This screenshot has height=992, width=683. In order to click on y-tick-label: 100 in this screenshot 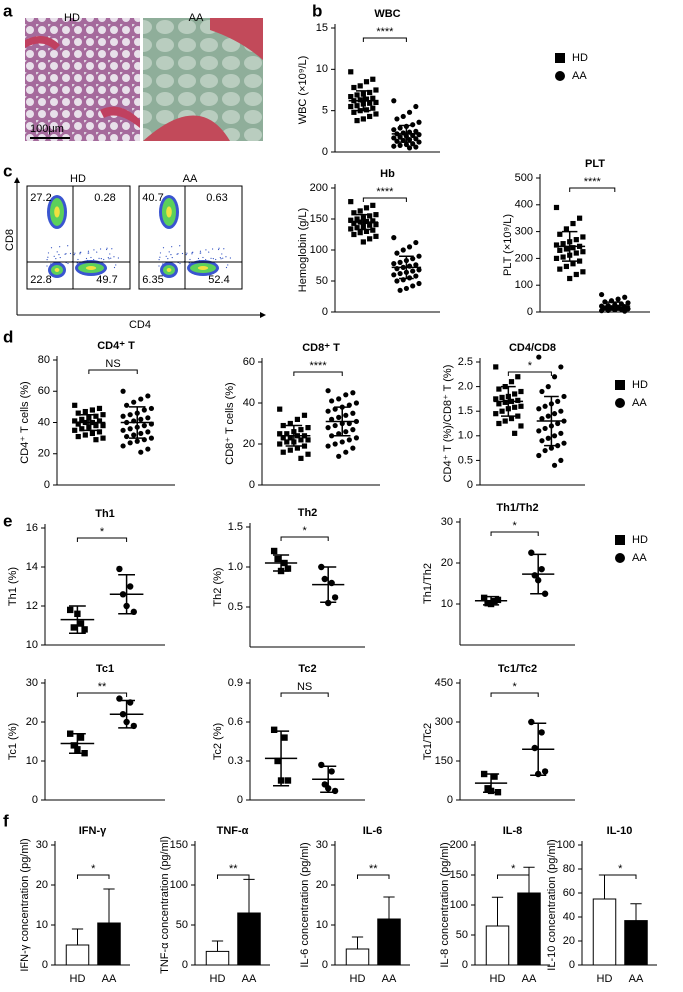, I will do `click(524, 285)`.